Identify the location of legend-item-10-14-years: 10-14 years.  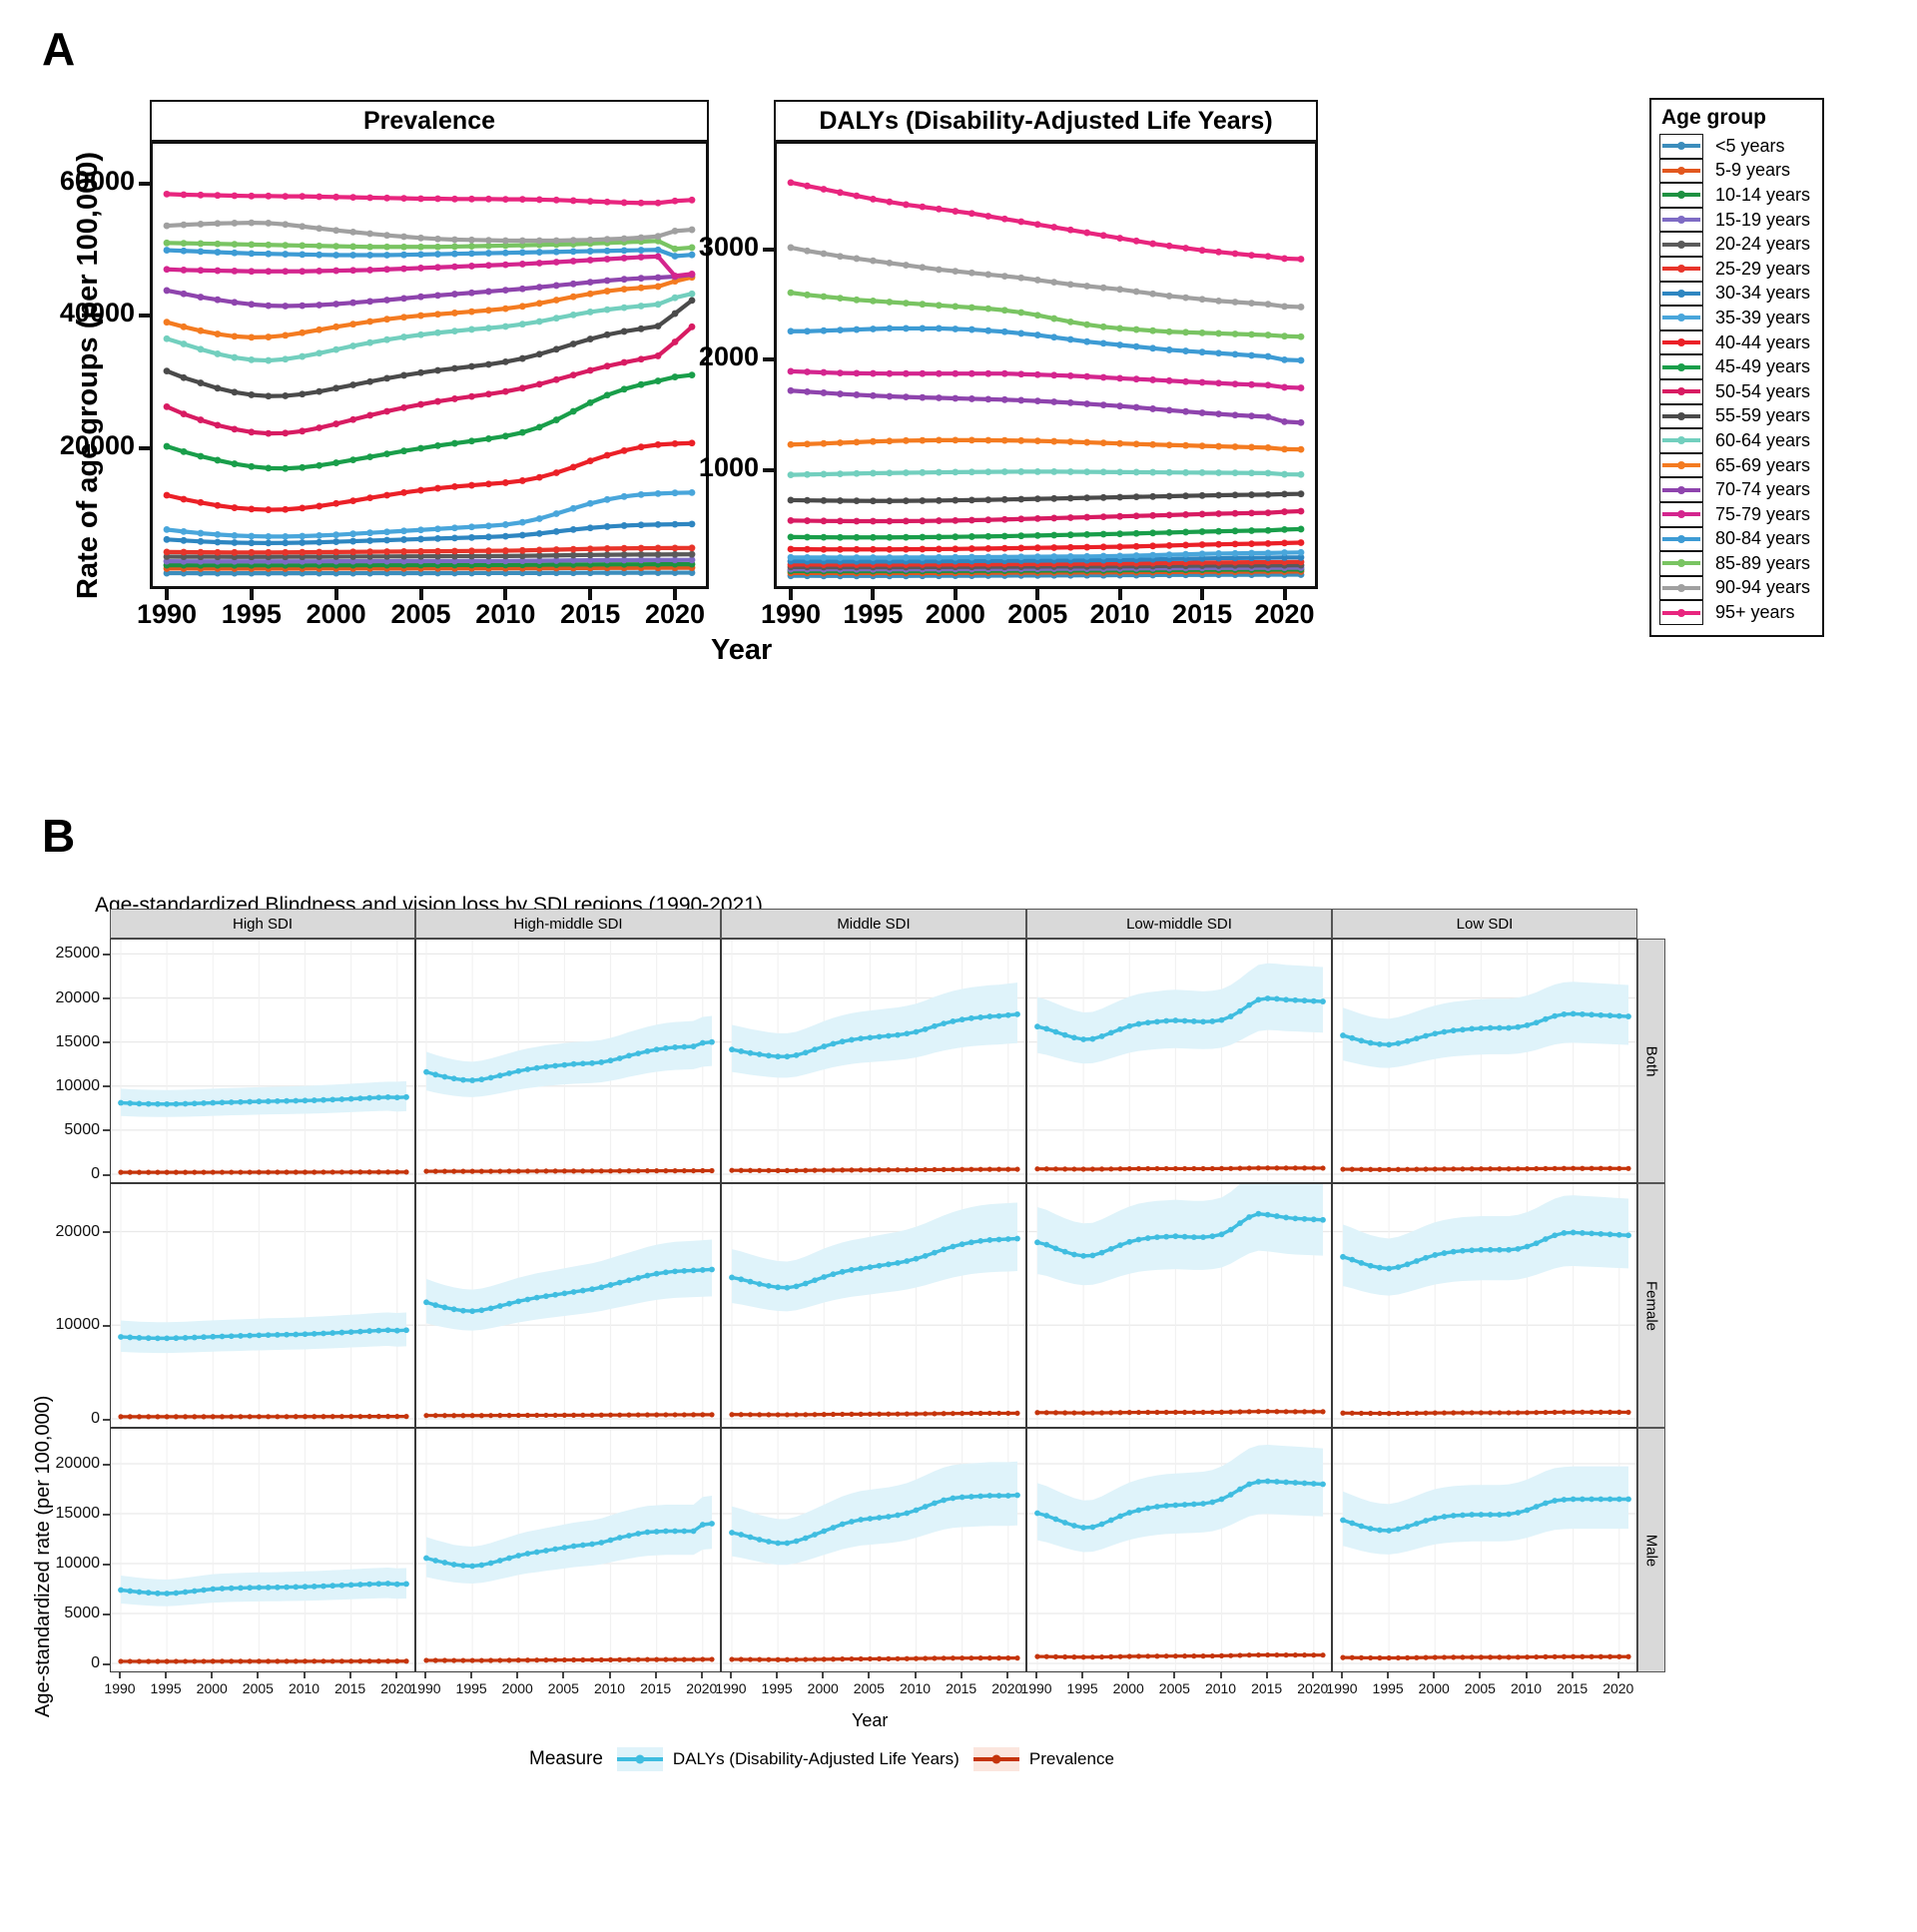
(1736, 195).